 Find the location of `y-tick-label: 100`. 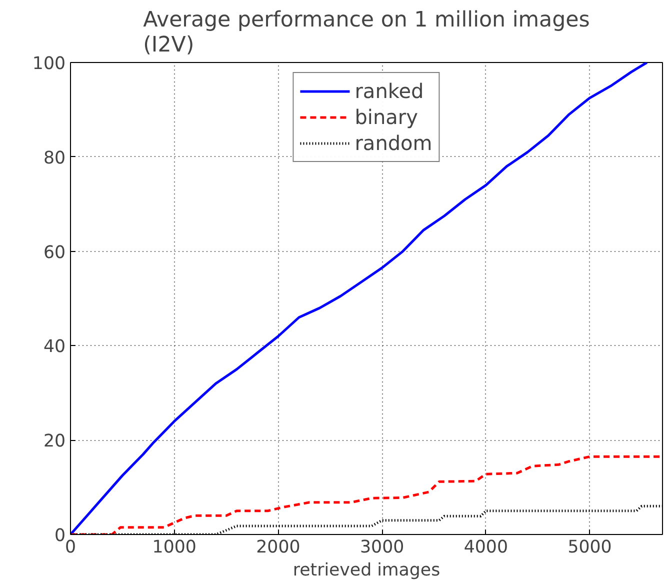

y-tick-label: 100 is located at coordinates (49, 64).